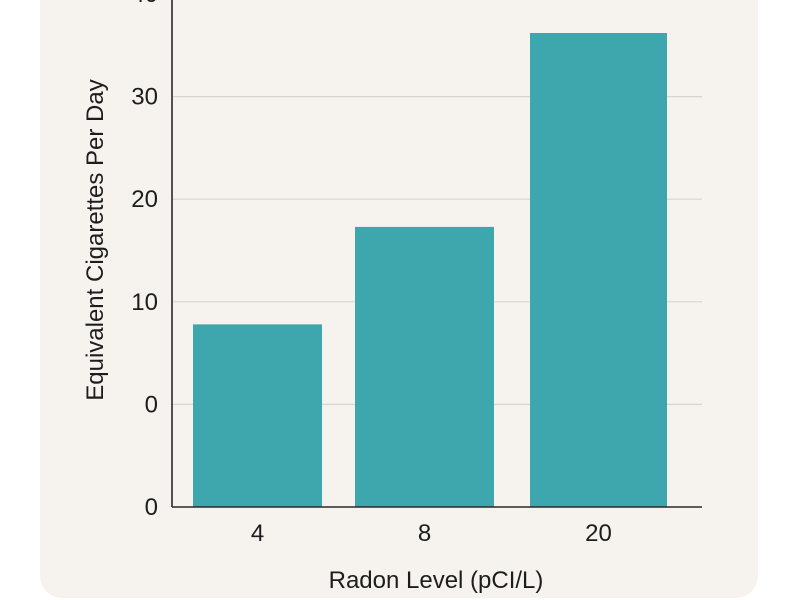 Image resolution: width=800 pixels, height=600 pixels. Describe the element at coordinates (144, 260) in the screenshot. I see `y-tick-labels: 40 30 20 10 0 0` at that location.